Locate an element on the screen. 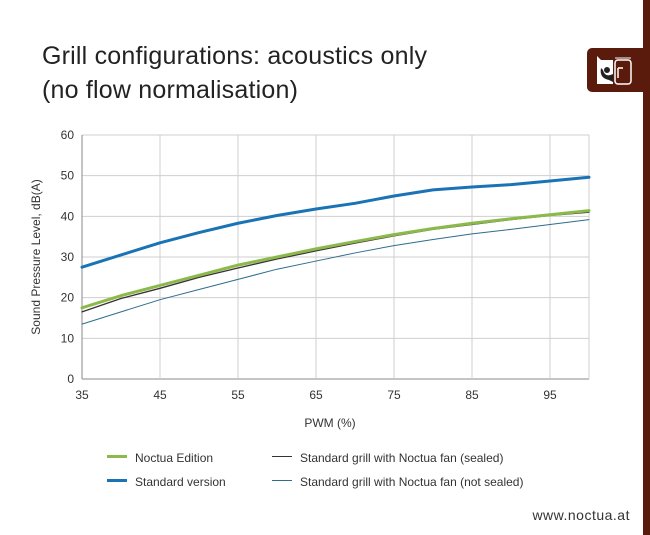  y-tick-label: 40 is located at coordinates (68, 216).